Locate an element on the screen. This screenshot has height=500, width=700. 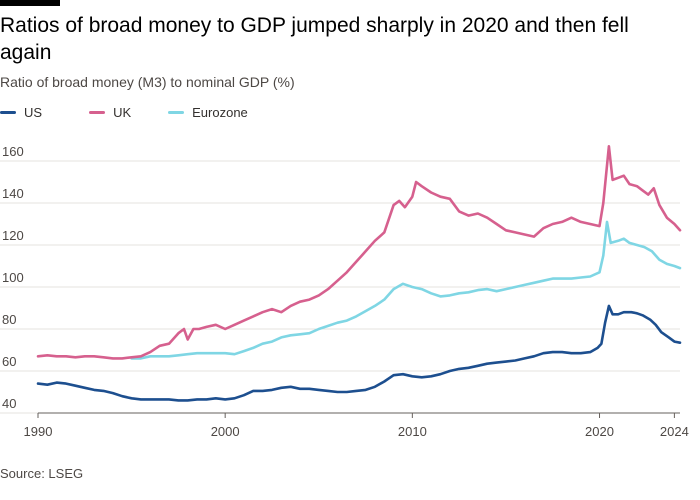
y-tick-label: 140 is located at coordinates (13, 193).